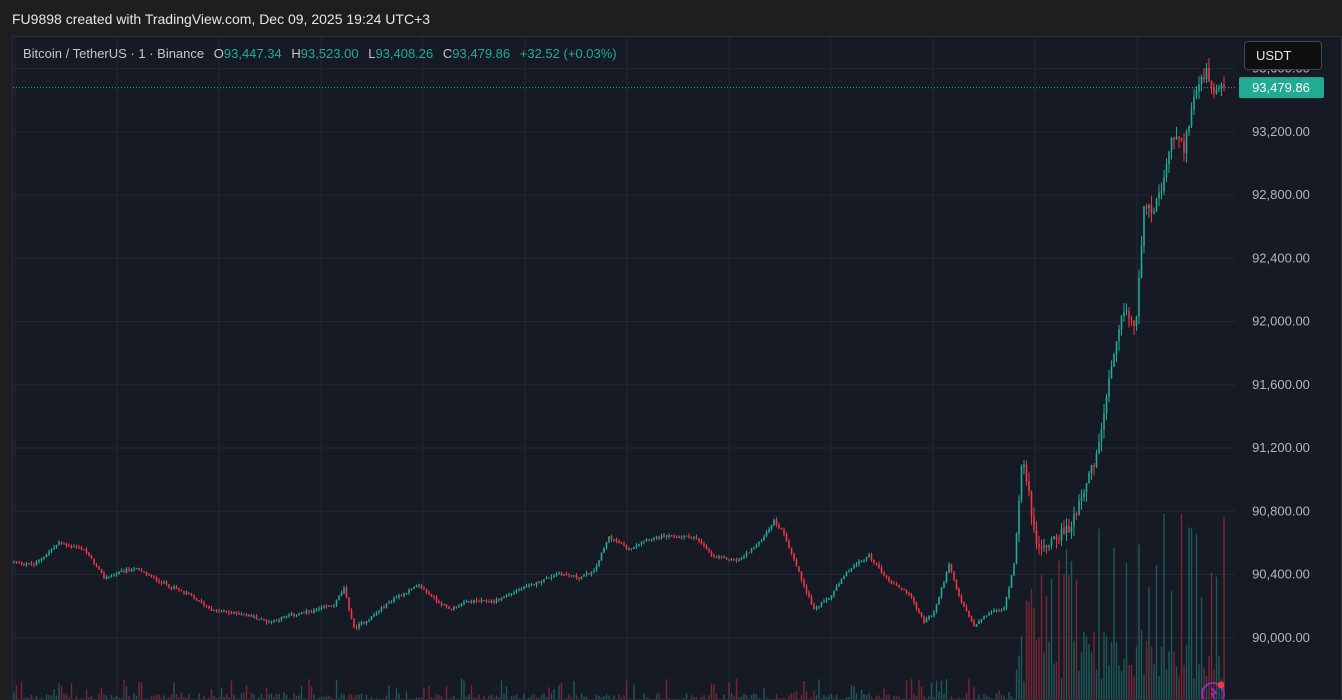  What do you see at coordinates (1283, 55) in the screenshot?
I see `currency-button: USDT` at bounding box center [1283, 55].